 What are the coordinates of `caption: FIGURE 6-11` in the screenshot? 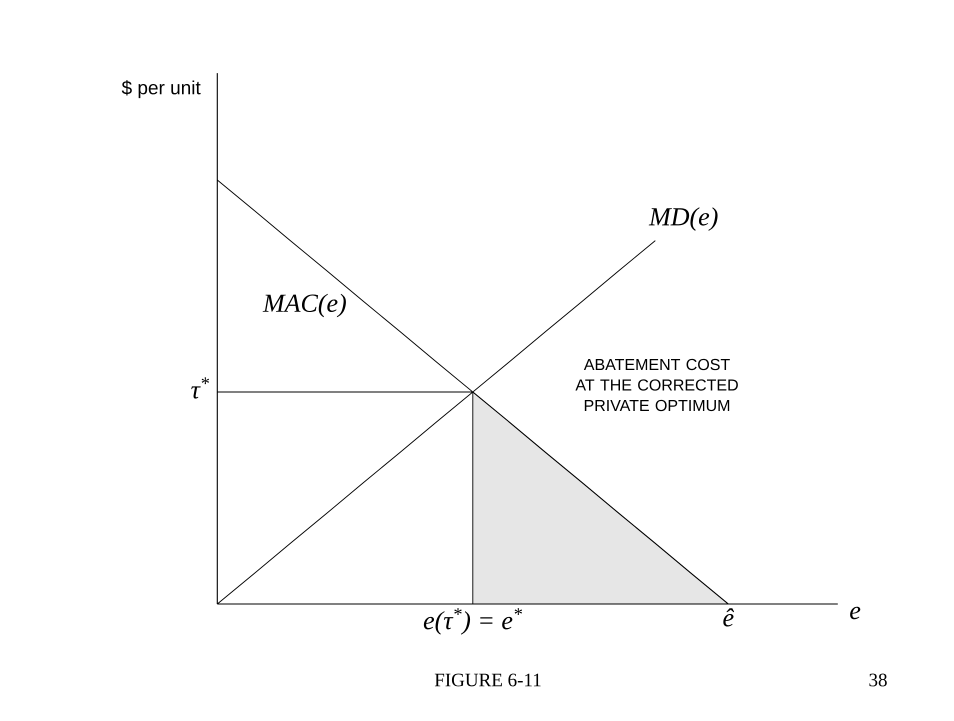 It's located at (487, 680).